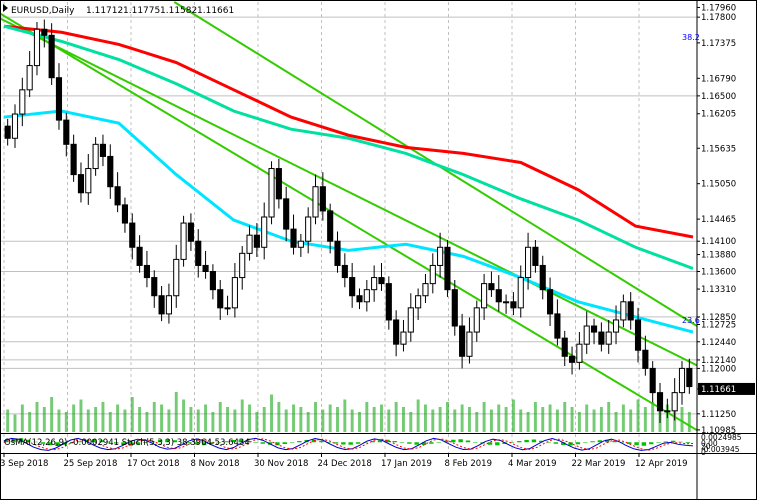  I want to click on price-axis-label: 1.14465, so click(718, 220).